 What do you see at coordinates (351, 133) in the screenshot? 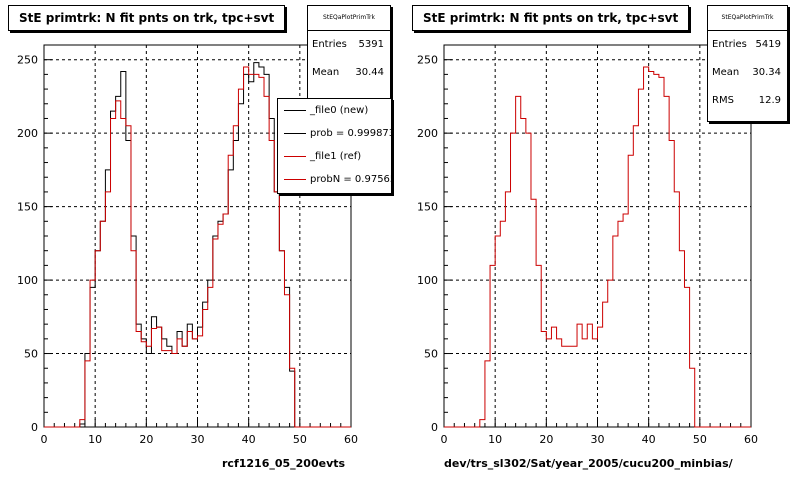
I see `legend-label-prob: prob = 0.999873` at bounding box center [351, 133].